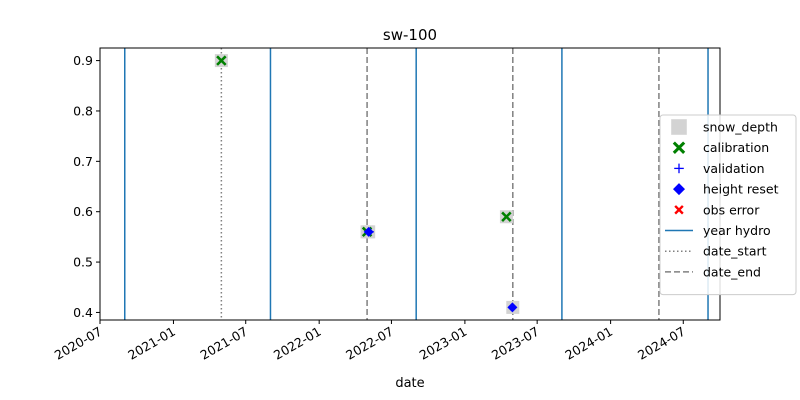 This screenshot has height=400, width=800. What do you see at coordinates (83, 110) in the screenshot?
I see `y-tick-label: 0.8` at bounding box center [83, 110].